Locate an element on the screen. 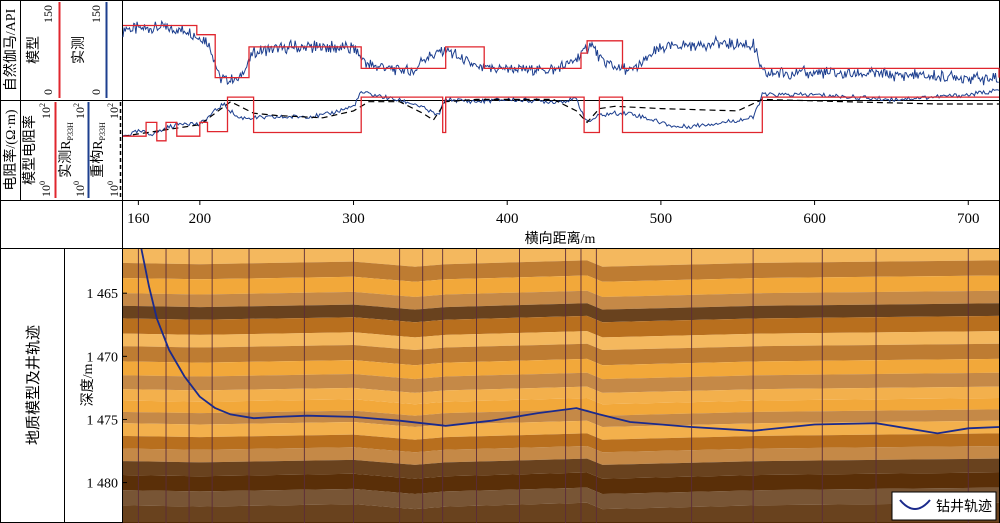 This screenshot has width=1000, height=523. x-tick-label-700: 700 is located at coordinates (968, 219).